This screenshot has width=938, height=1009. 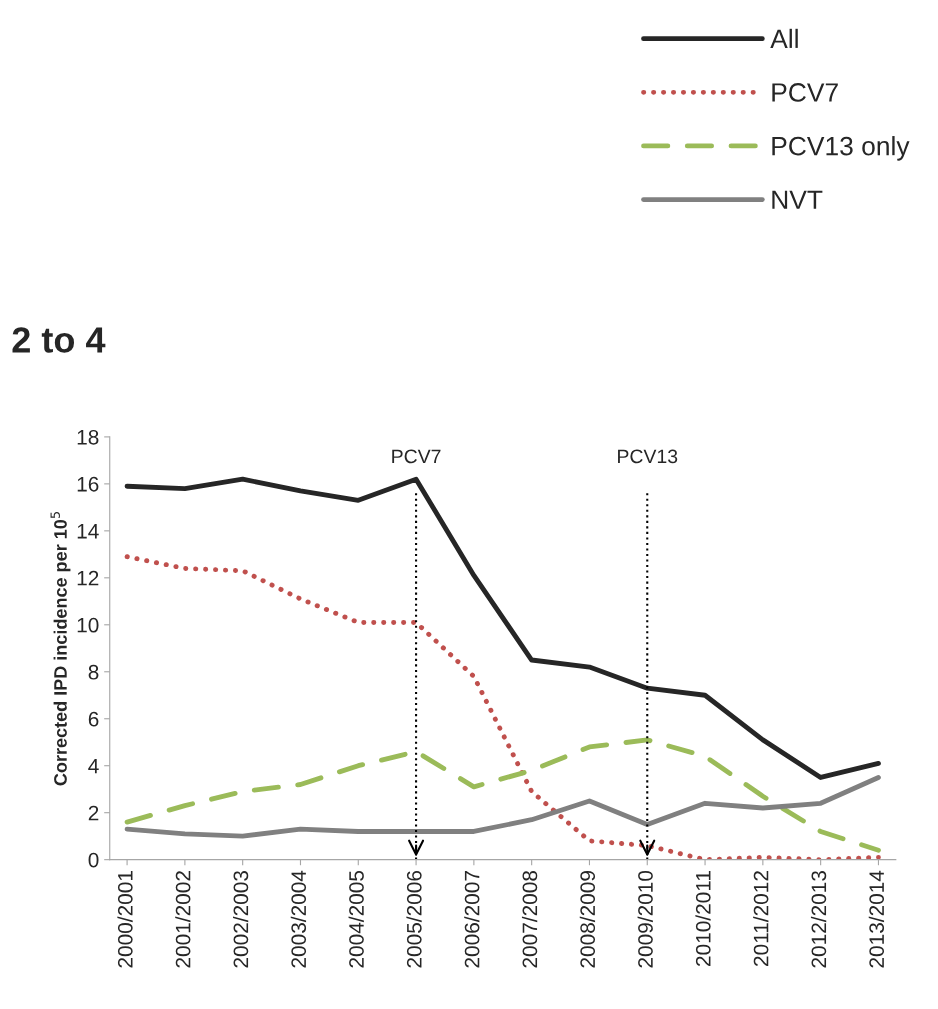 I want to click on legend-label: PCV13 only, so click(x=841, y=148).